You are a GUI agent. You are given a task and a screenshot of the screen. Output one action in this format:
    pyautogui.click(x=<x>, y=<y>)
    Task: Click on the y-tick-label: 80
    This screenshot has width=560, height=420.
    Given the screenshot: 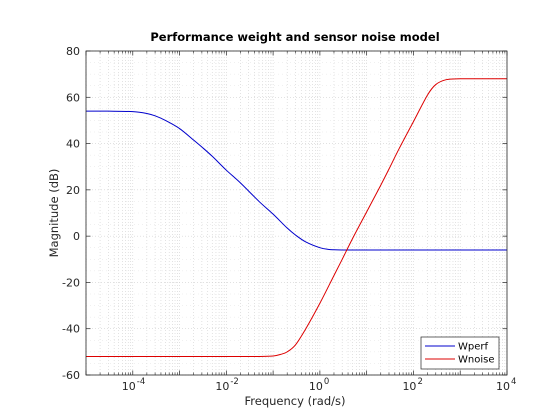 What is the action you would take?
    pyautogui.click(x=73, y=51)
    